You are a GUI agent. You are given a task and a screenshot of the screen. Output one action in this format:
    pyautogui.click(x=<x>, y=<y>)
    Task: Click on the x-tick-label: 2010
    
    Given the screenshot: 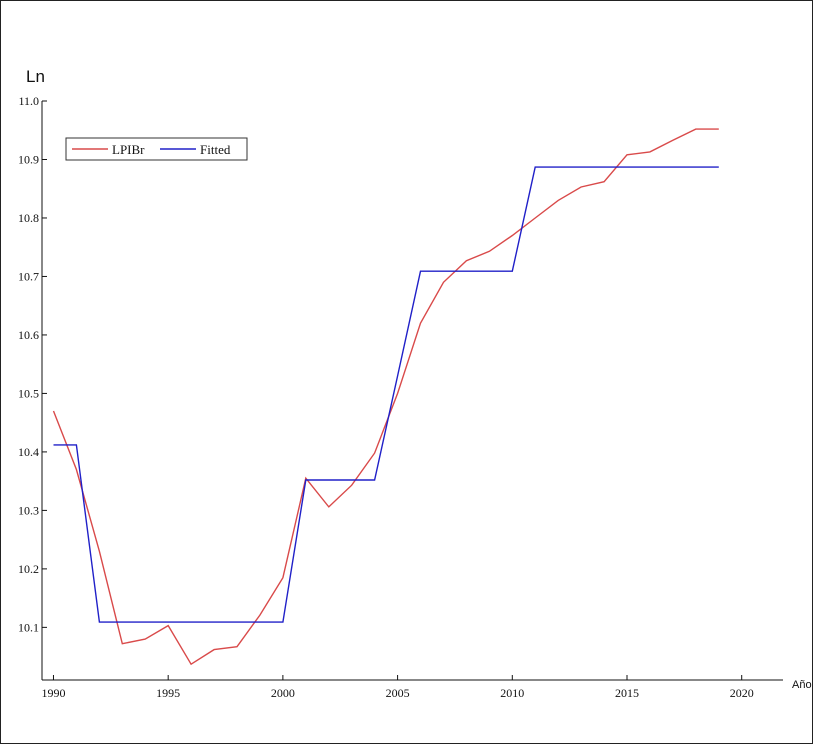 What is the action you would take?
    pyautogui.click(x=512, y=693)
    